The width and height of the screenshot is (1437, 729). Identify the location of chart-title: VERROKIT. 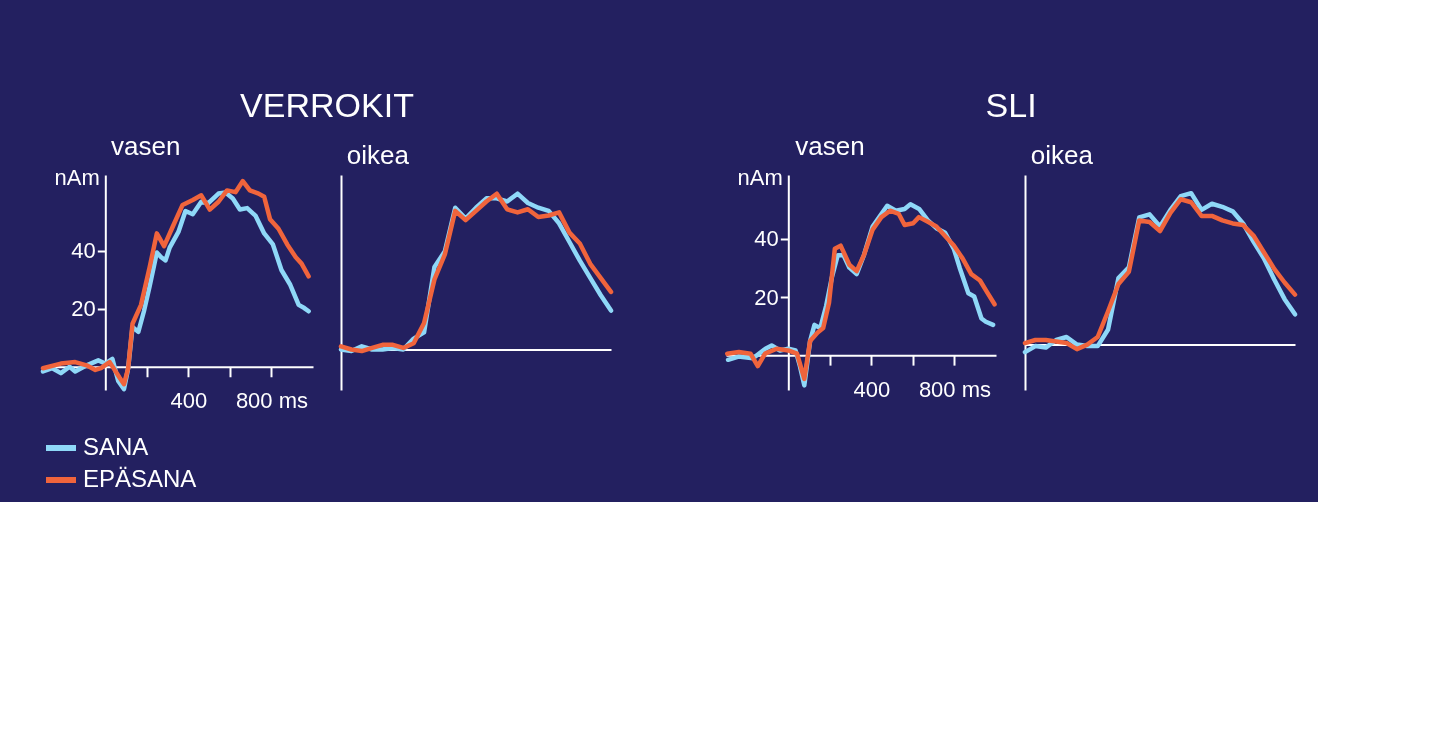
(327, 105).